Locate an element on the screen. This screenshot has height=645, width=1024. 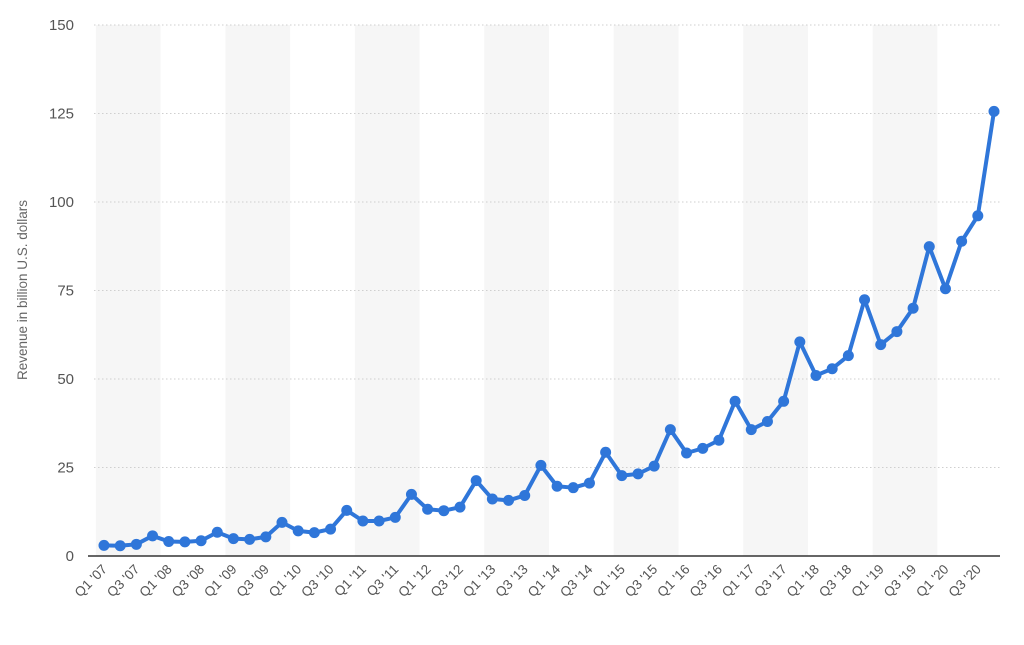
y-tick-label: 50 is located at coordinates (65, 379).